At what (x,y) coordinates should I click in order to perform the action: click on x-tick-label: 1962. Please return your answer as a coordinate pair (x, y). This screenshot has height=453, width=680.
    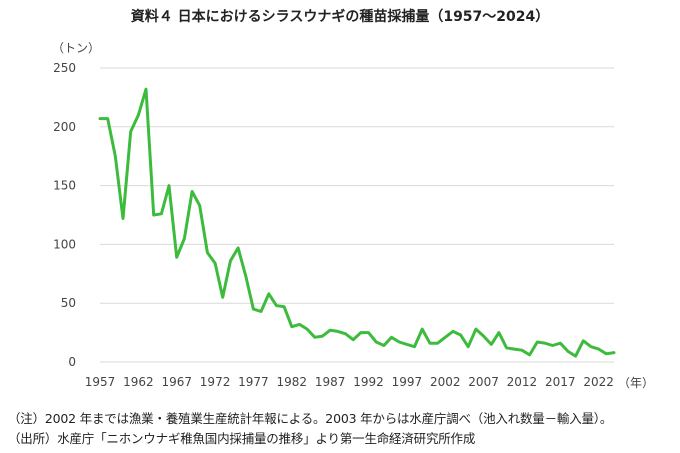
    Looking at the image, I should click on (138, 382).